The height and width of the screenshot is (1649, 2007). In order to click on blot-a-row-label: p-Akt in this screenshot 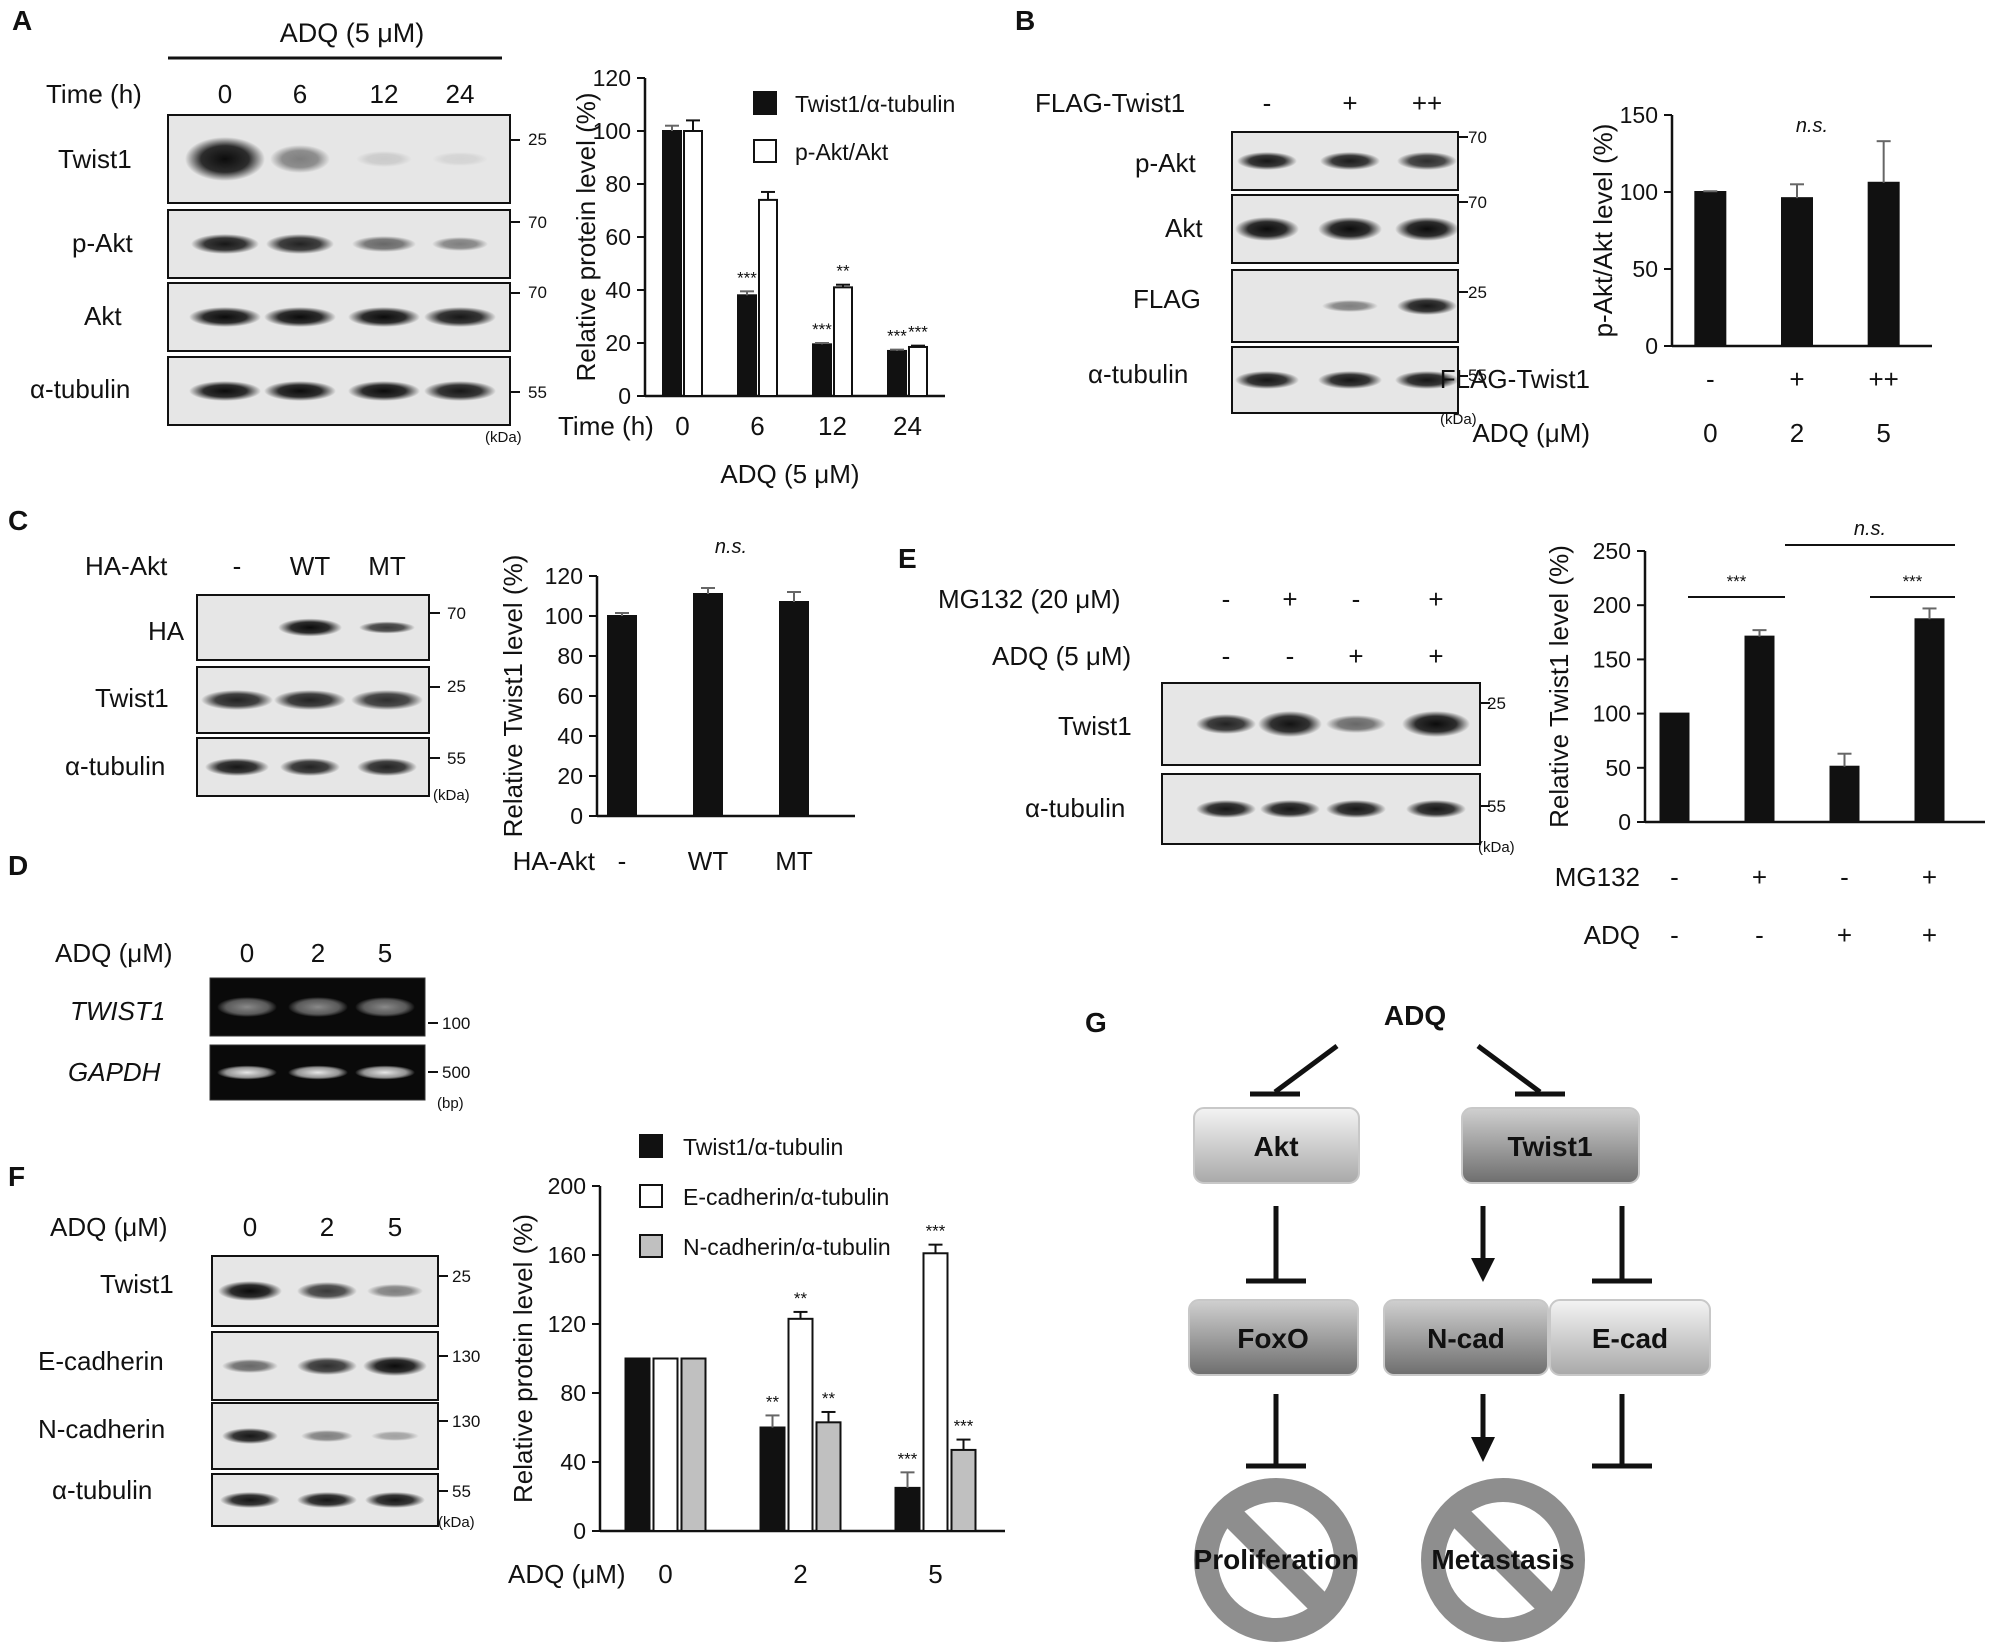, I will do `click(102, 243)`.